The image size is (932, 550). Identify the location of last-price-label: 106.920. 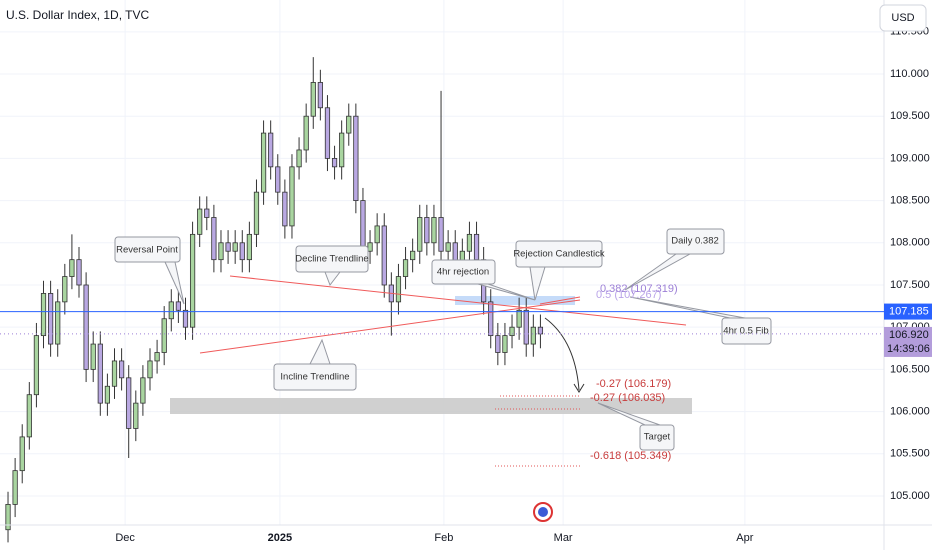
(909, 335).